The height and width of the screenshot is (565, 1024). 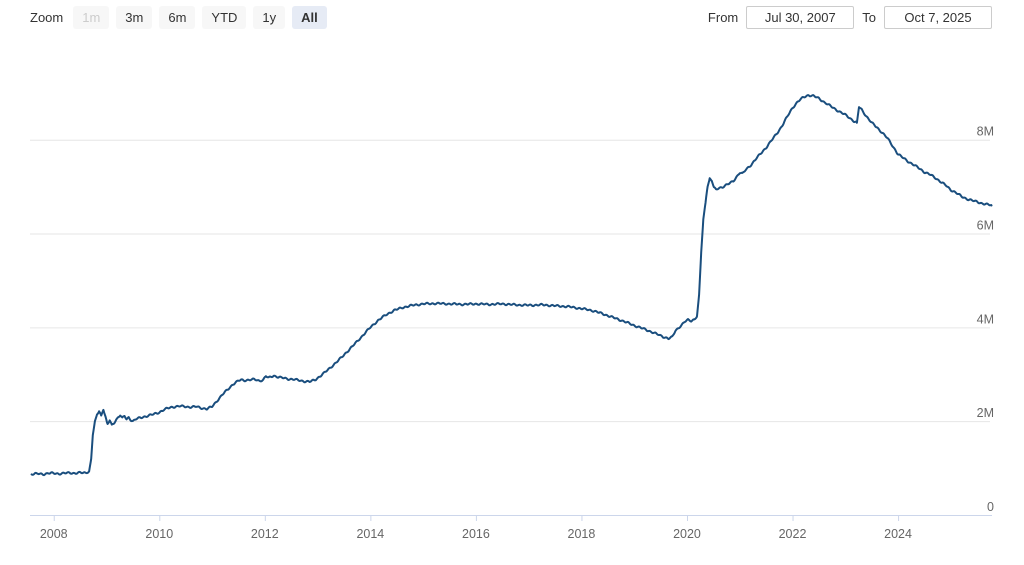 What do you see at coordinates (370, 534) in the screenshot?
I see `x-axis-label: 2014` at bounding box center [370, 534].